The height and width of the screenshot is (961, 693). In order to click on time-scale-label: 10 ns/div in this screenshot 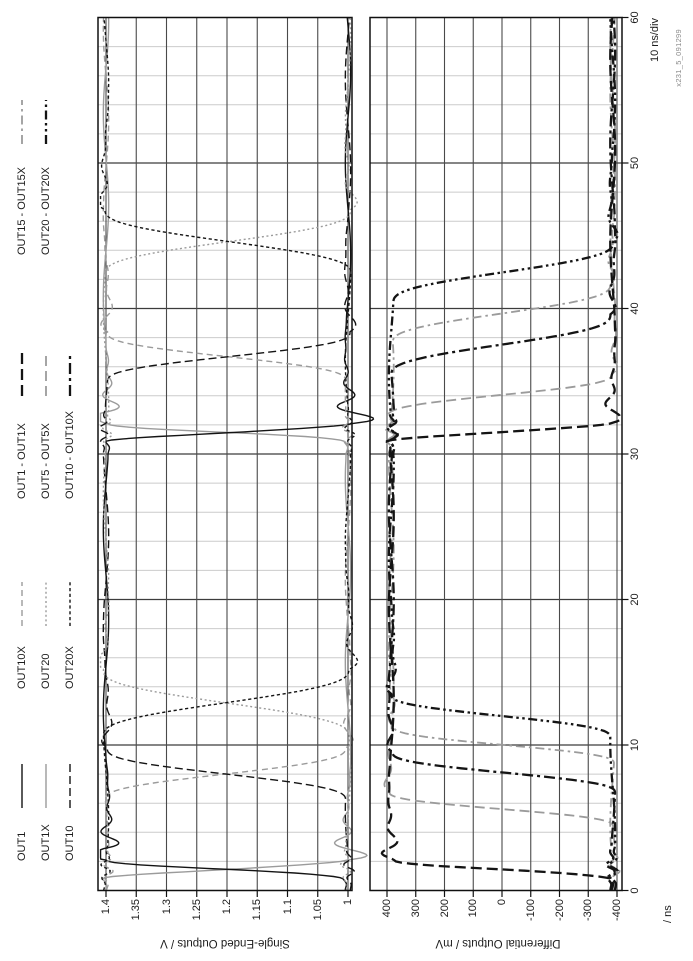, I will do `click(655, 40)`.